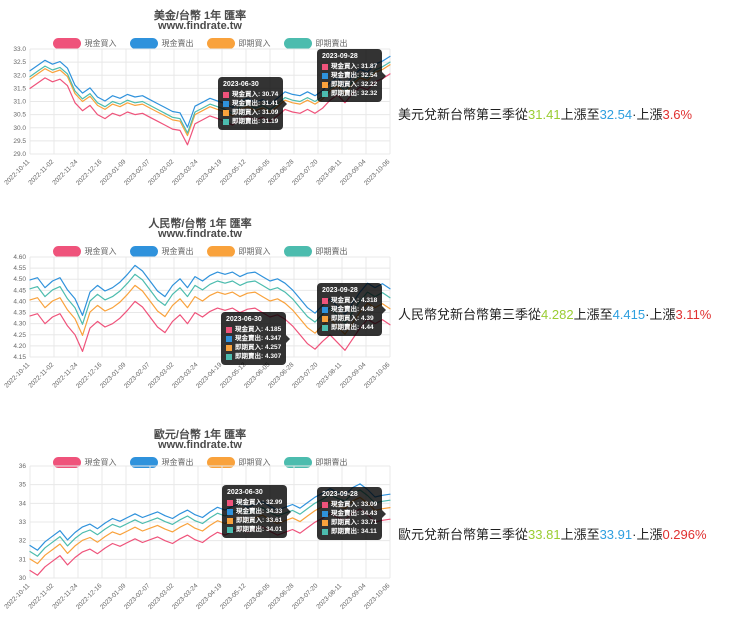  What do you see at coordinates (544, 114) in the screenshot?
I see `from-value: 31.41` at bounding box center [544, 114].